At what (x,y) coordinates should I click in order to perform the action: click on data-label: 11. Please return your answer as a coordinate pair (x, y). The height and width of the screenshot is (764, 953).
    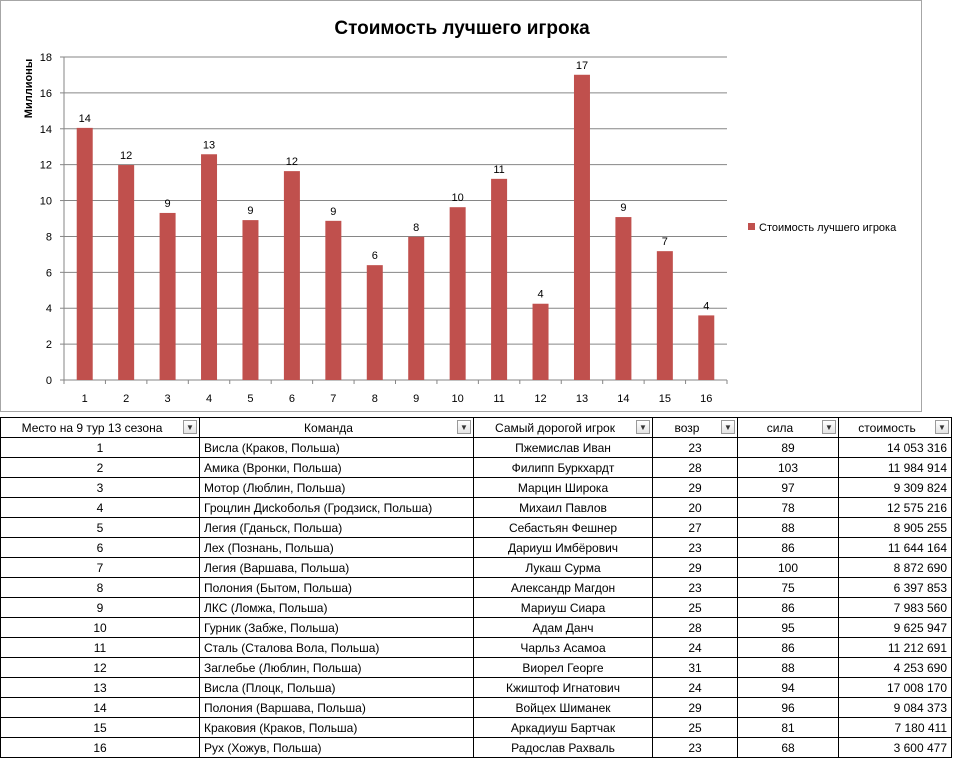
    Looking at the image, I should click on (498, 170).